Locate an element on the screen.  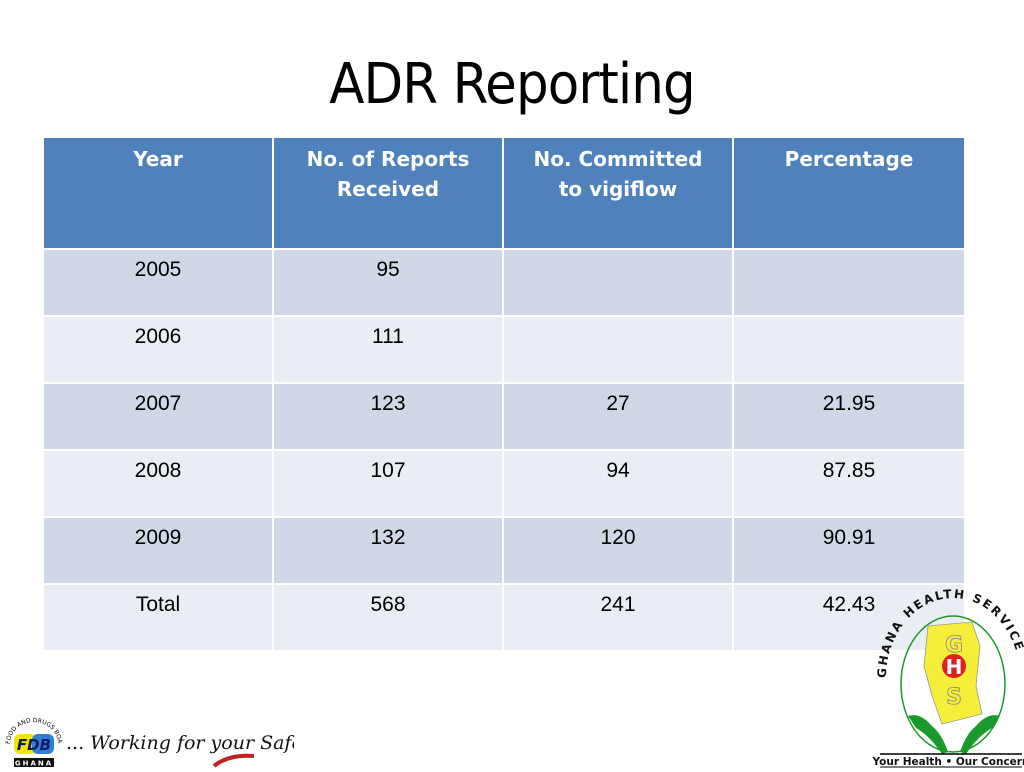
header-percentage: Percentage is located at coordinates (849, 193).